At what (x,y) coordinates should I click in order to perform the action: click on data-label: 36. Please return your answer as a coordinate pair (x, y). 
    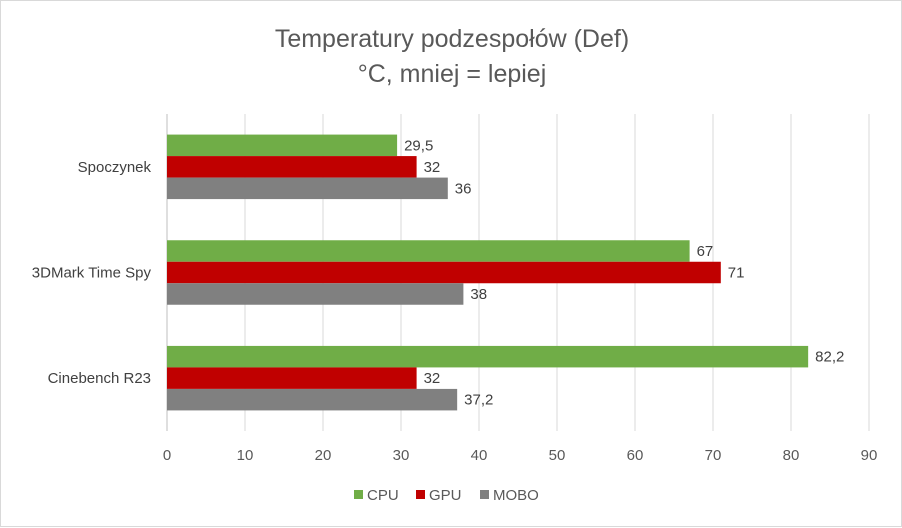
    Looking at the image, I should click on (463, 188).